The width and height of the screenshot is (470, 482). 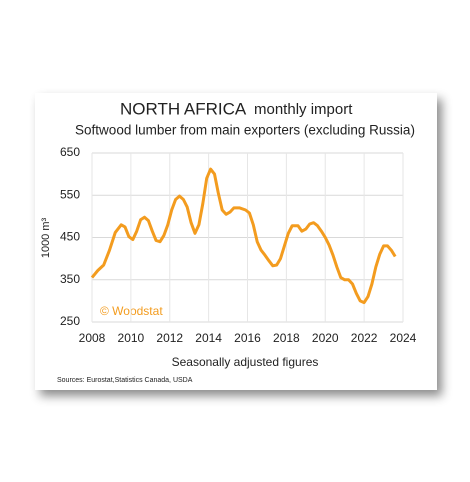 What do you see at coordinates (46, 237) in the screenshot?
I see `y-axis-label: 1000 m³` at bounding box center [46, 237].